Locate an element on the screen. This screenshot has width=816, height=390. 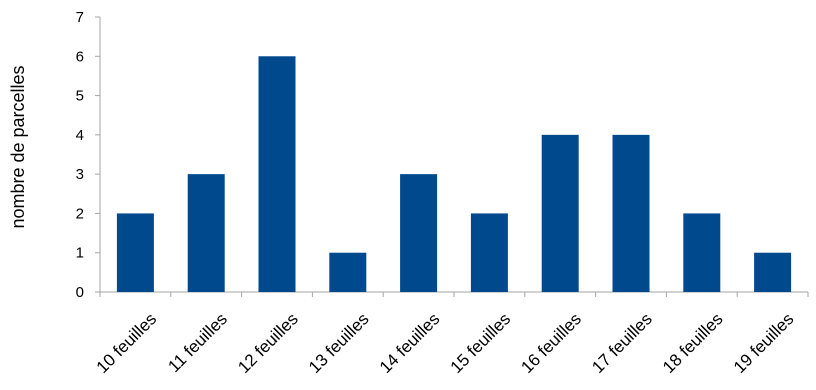
x-tick-label: 10 feuilles is located at coordinates (127, 343).